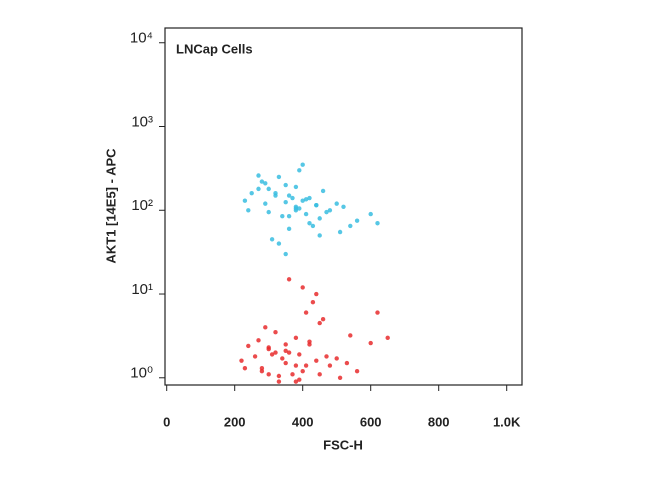  What do you see at coordinates (141, 373) in the screenshot?
I see `y-tick-label: 10⁰` at bounding box center [141, 373].